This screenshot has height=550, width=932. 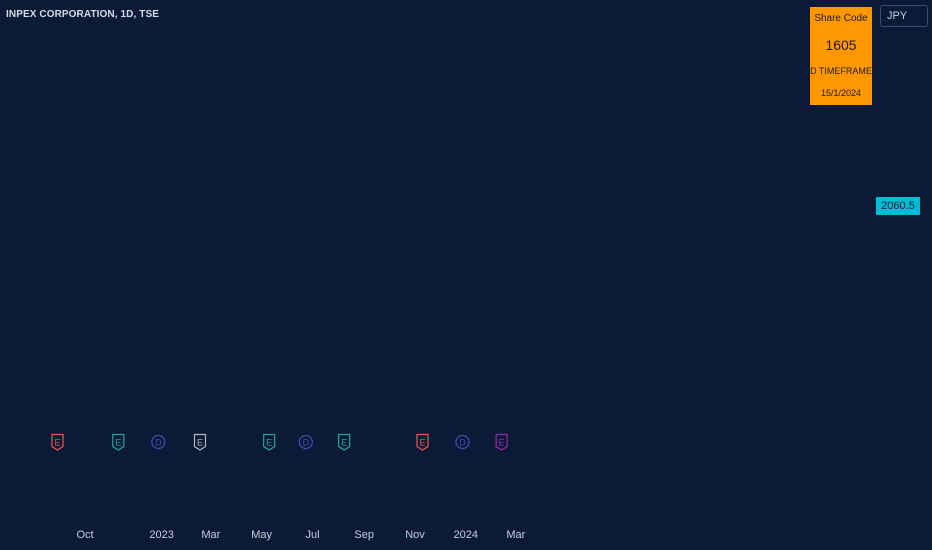 What do you see at coordinates (82, 14) in the screenshot?
I see `chart-title: INPEX CORPORATION, 1D, TSE` at bounding box center [82, 14].